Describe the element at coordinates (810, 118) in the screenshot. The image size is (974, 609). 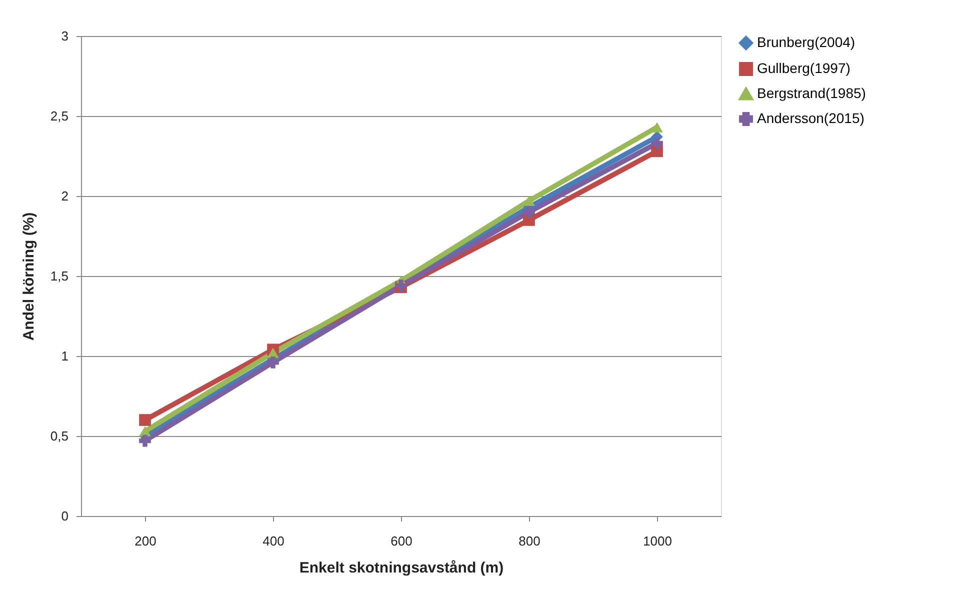
I see `legend-label: Andersson(2015)` at that location.